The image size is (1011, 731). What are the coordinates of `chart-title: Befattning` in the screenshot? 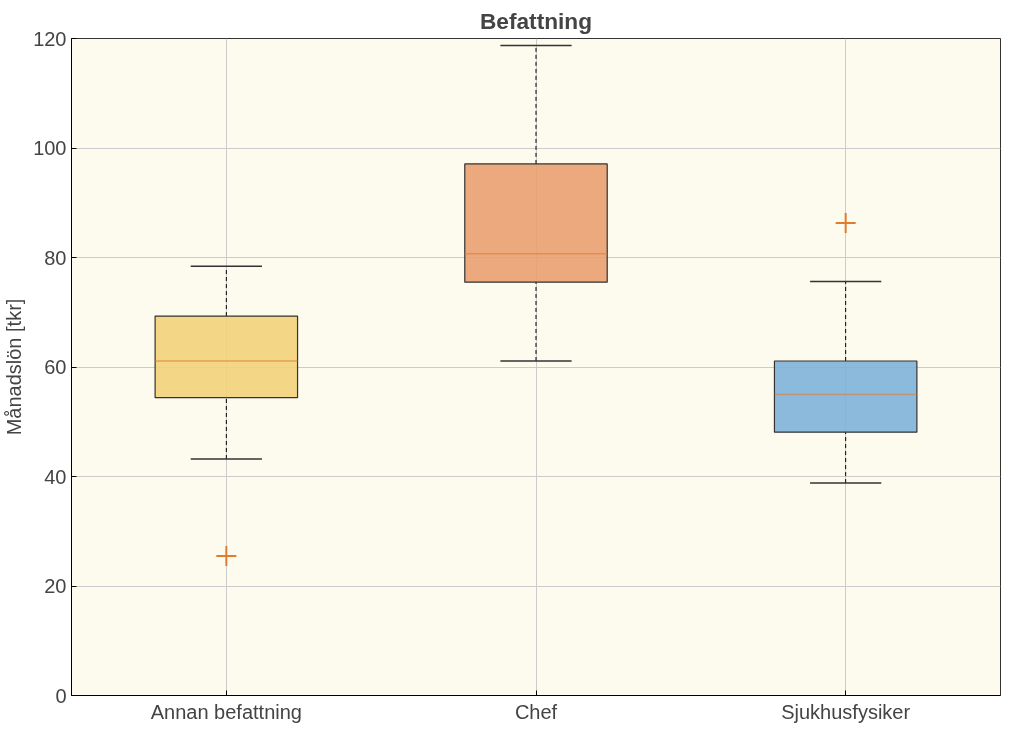 It's located at (536, 20).